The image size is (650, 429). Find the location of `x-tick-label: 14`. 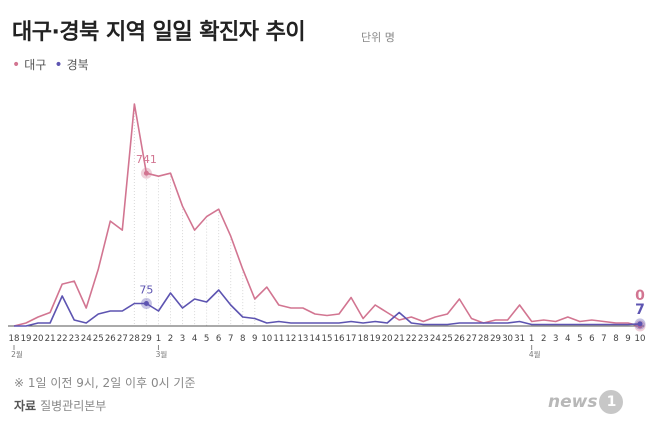

x-tick-label: 14 is located at coordinates (314, 339).